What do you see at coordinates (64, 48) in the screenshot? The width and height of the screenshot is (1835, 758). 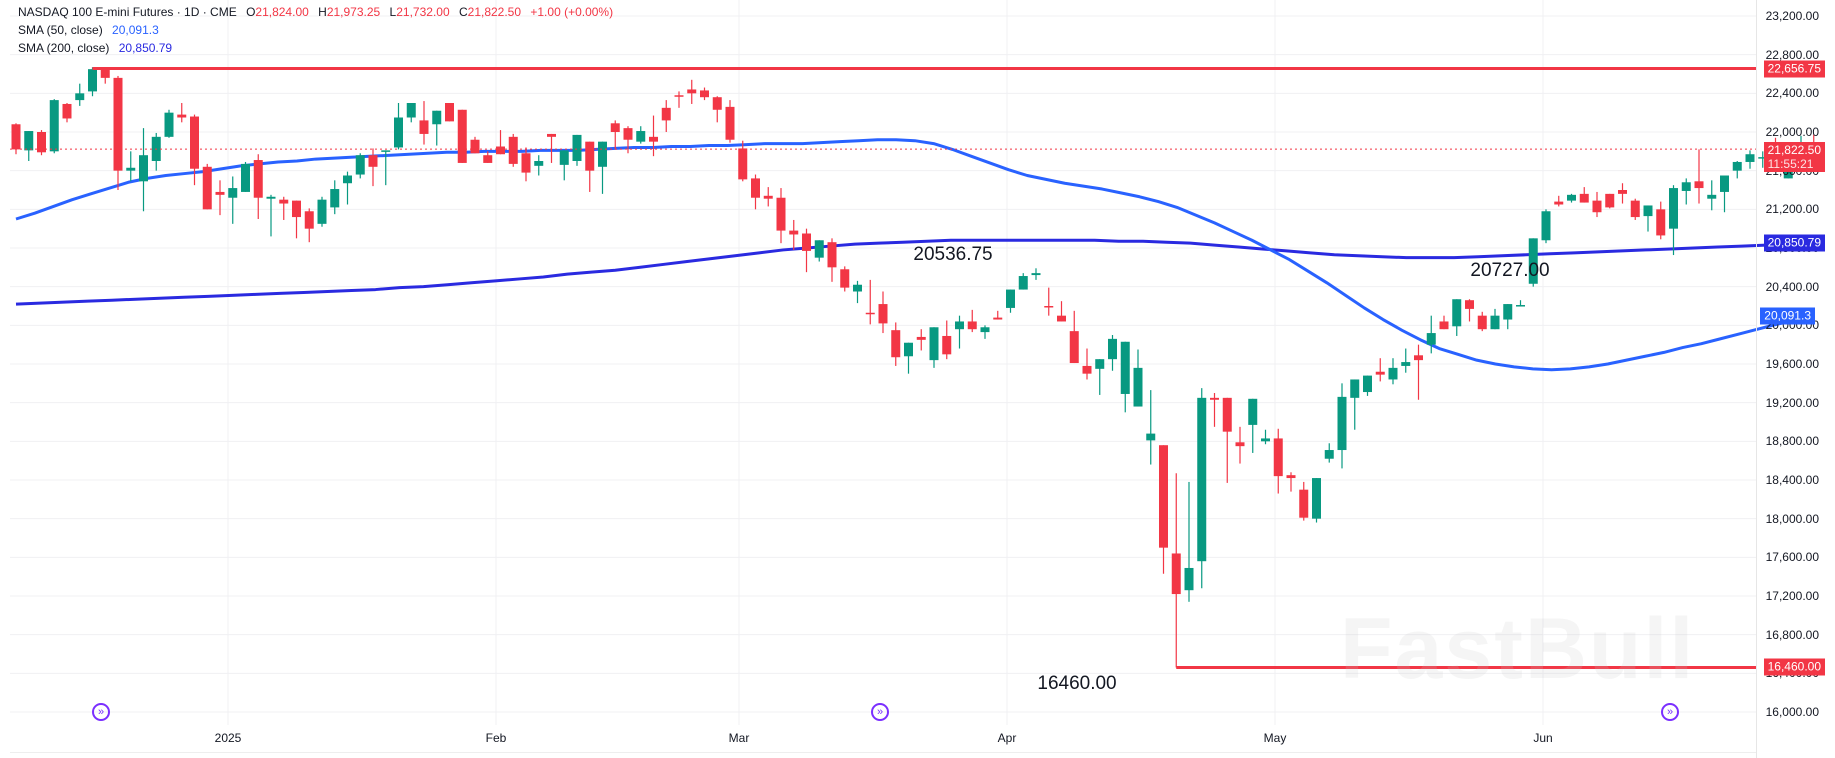 I see `sma200-name: SMA (200, close)` at bounding box center [64, 48].